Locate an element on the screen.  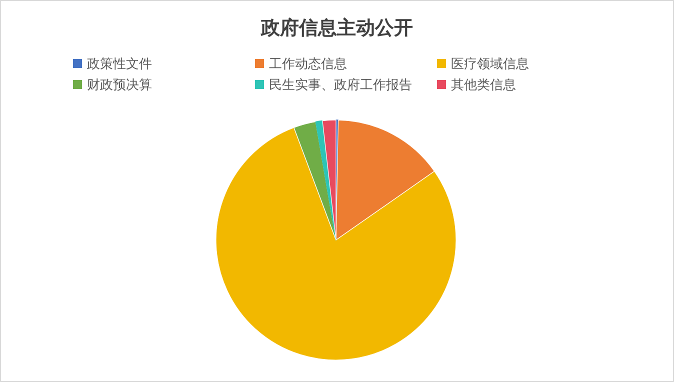
legend-label: 民生实事、政府工作报告 is located at coordinates (340, 85).